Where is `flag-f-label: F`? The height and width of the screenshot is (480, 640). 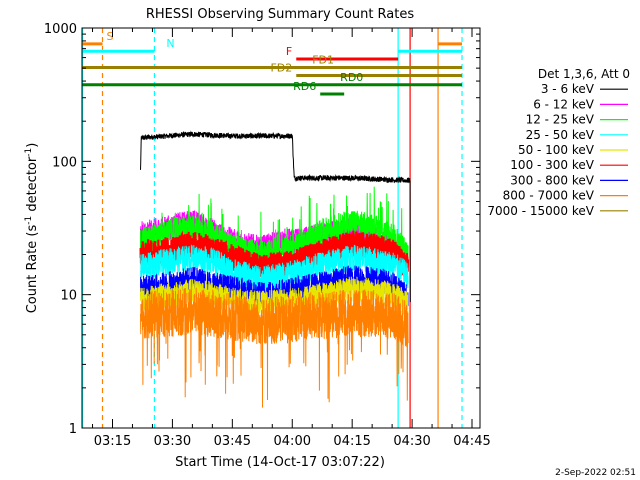 flag-f-label: F is located at coordinates (289, 51).